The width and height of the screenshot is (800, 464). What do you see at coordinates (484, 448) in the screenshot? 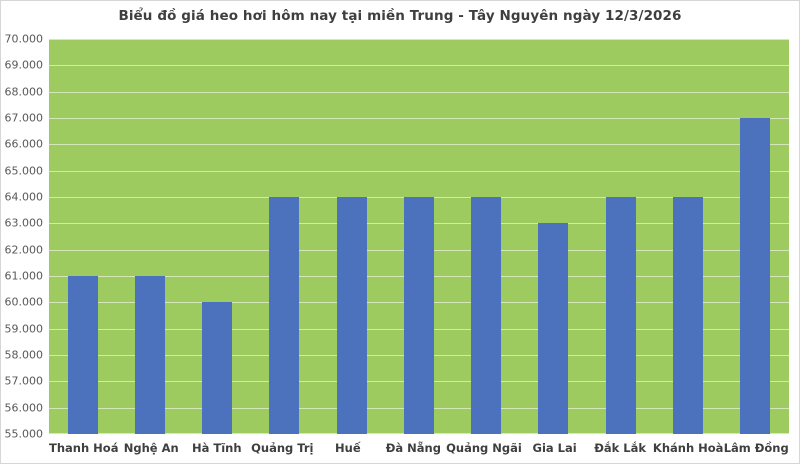
I see `x-tick-label: Quảng Ngãi` at bounding box center [484, 448].